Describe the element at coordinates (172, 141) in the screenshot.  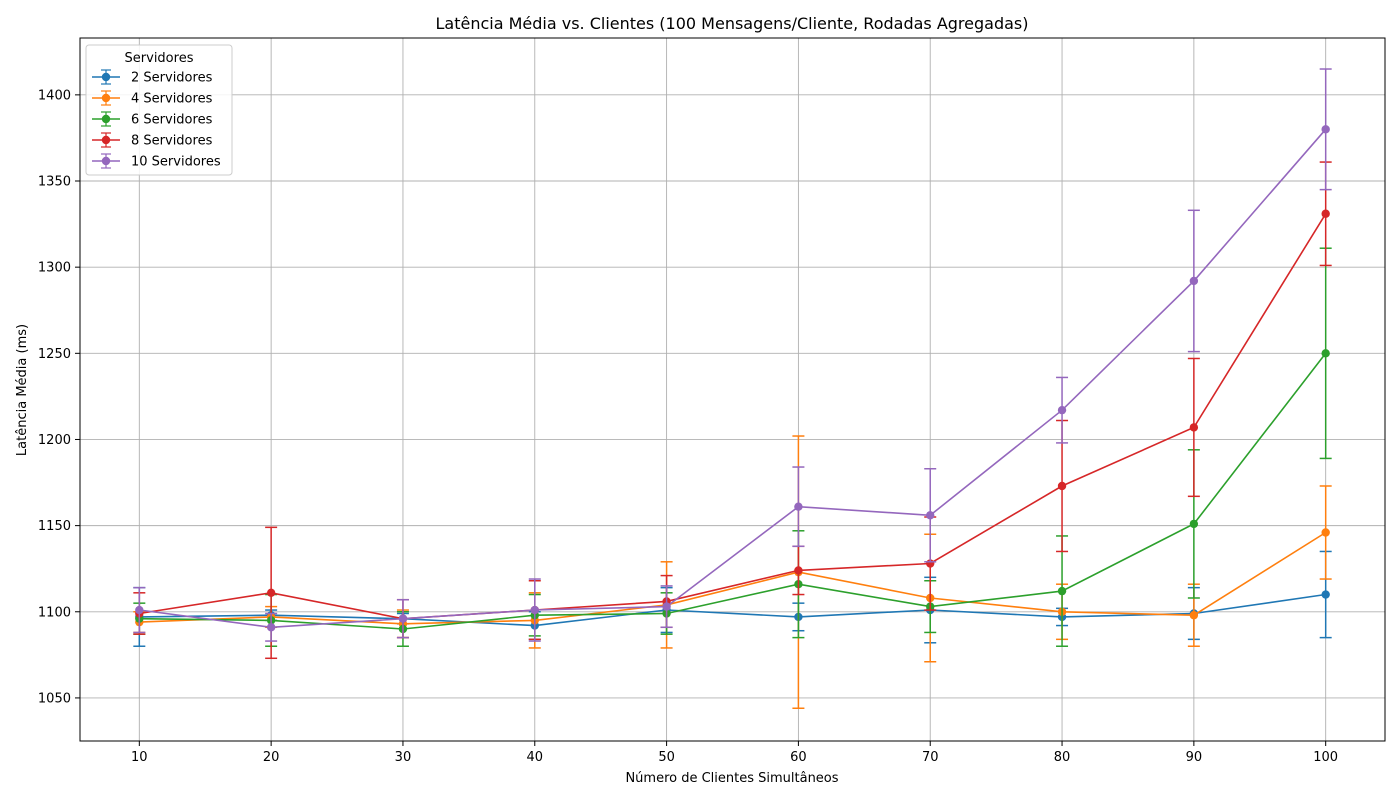
I see `legend-label: 8 Servidores` at that location.